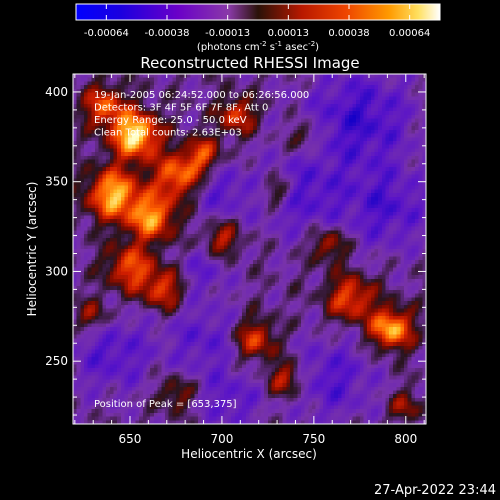 The image size is (500, 500). Describe the element at coordinates (288, 33) in the screenshot. I see `colorbar-tick-label: 0.00013` at that location.